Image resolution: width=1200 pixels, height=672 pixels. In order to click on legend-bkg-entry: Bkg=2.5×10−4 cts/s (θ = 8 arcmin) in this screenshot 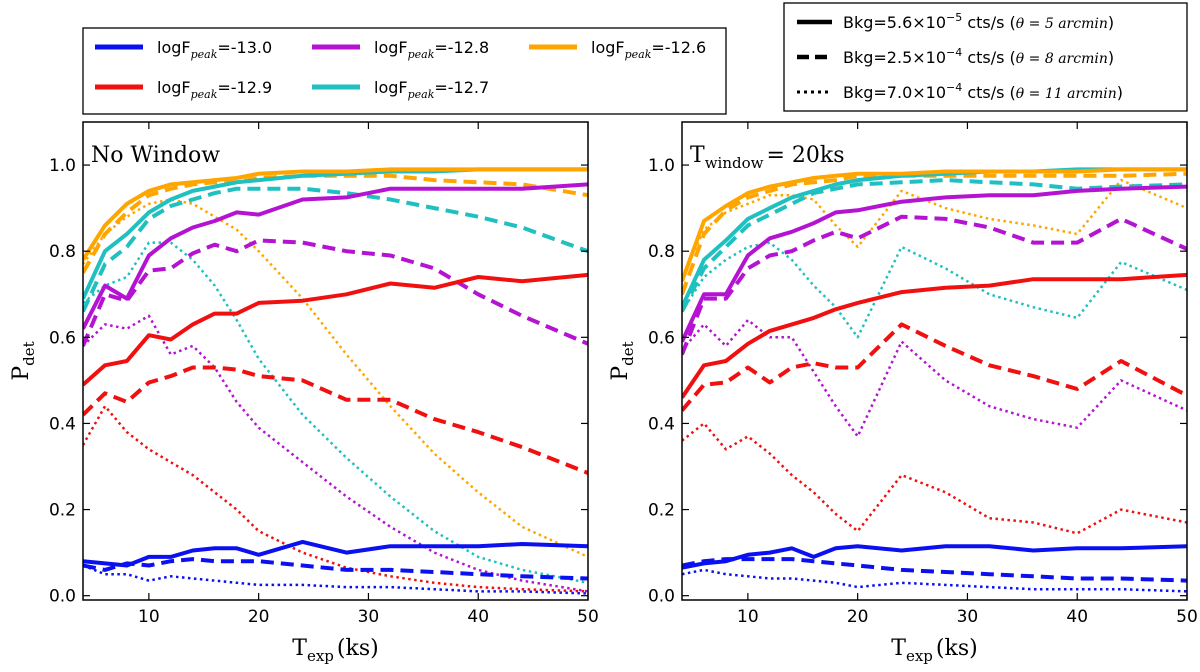, I will do `click(955, 56)`.